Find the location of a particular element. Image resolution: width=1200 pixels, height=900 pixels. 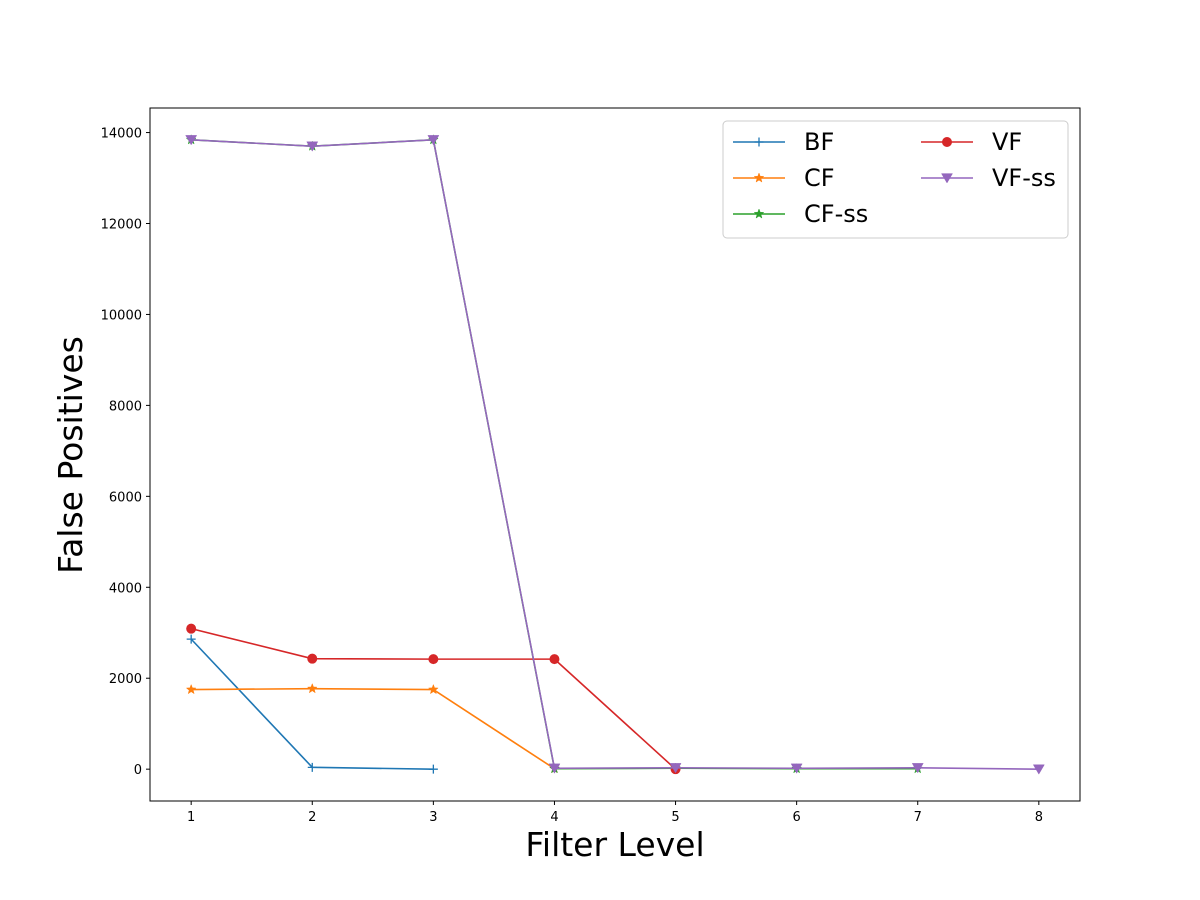

legend-label-bf: BF is located at coordinates (819, 142).